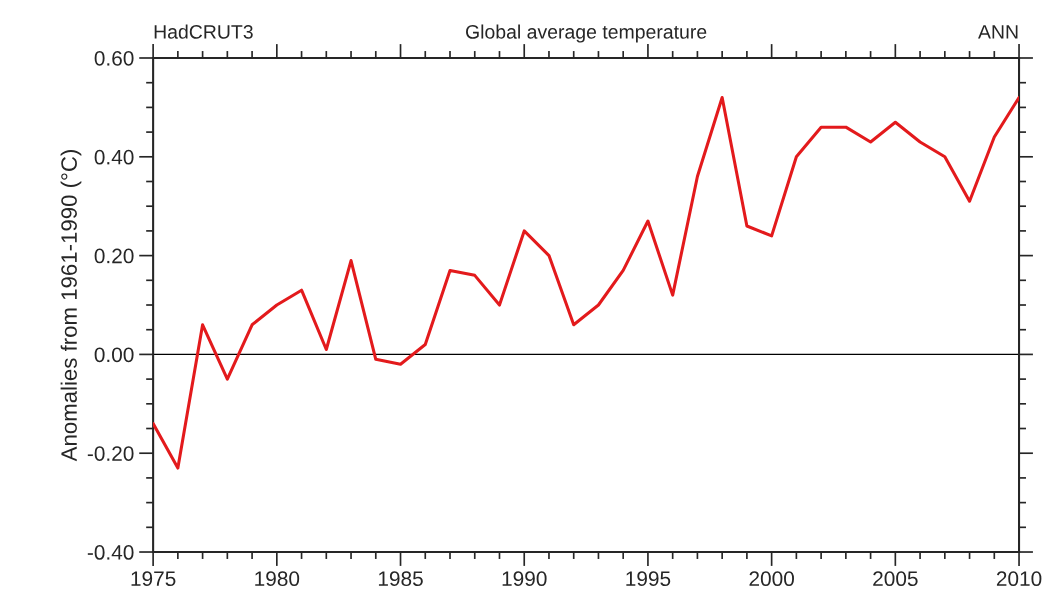 The width and height of the screenshot is (1056, 601). I want to click on y-tick-label: -0.40, so click(110, 552).